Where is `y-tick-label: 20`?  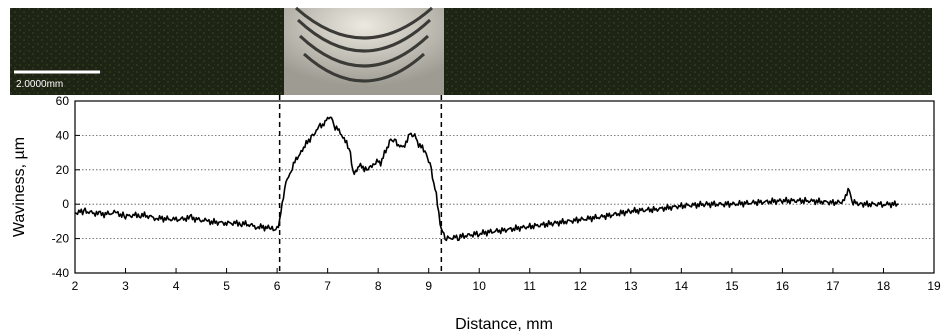 y-tick-label: 20 is located at coordinates (63, 170).